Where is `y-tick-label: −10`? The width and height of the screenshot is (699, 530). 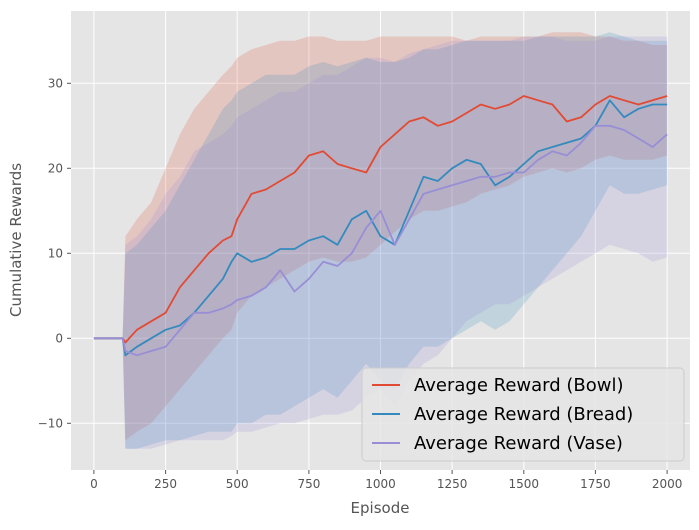
y-tick-label: −10 is located at coordinates (50, 423).